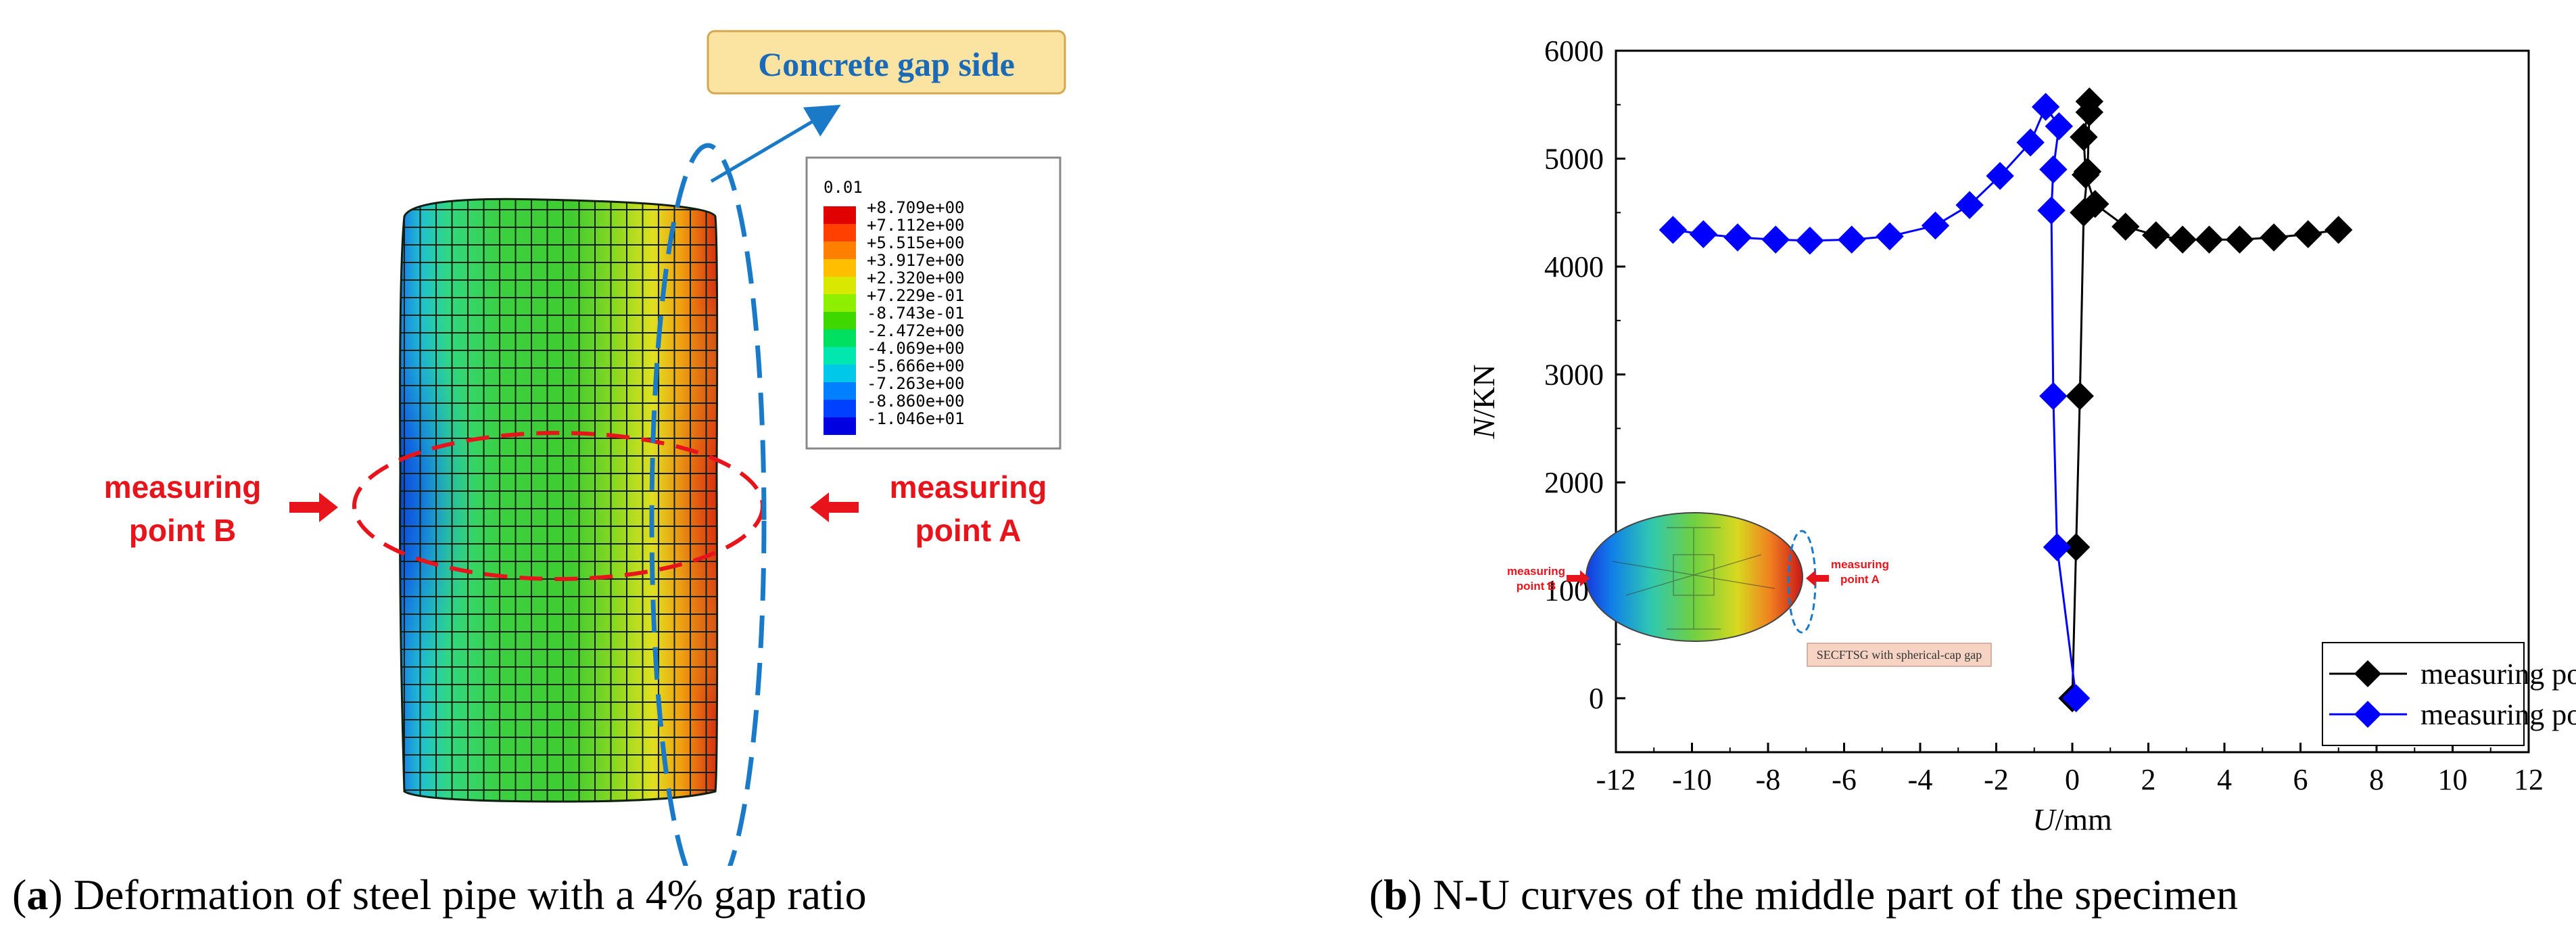 The height and width of the screenshot is (947, 2576). Describe the element at coordinates (2376, 779) in the screenshot. I see `x-tick-label: 8` at that location.